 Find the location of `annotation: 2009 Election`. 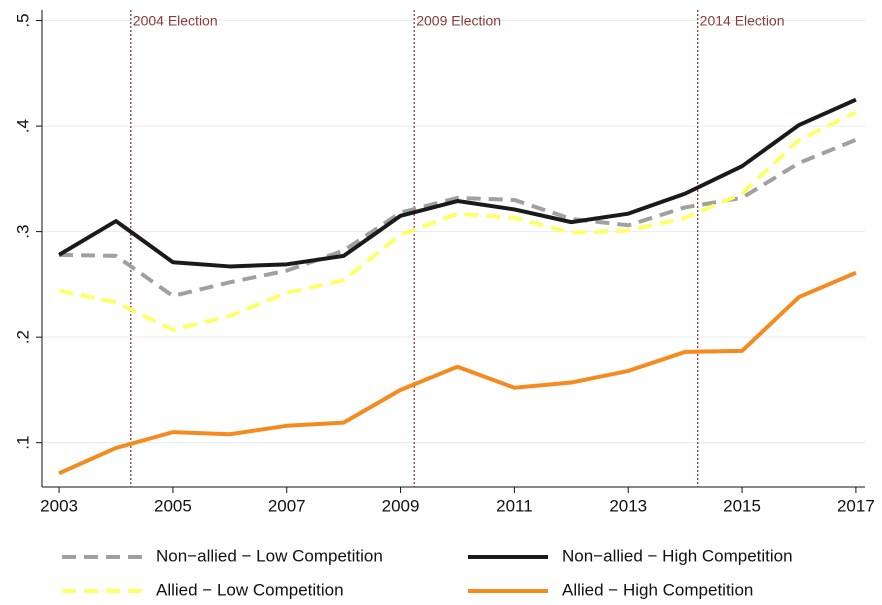

annotation: 2009 Election is located at coordinates (458, 21).